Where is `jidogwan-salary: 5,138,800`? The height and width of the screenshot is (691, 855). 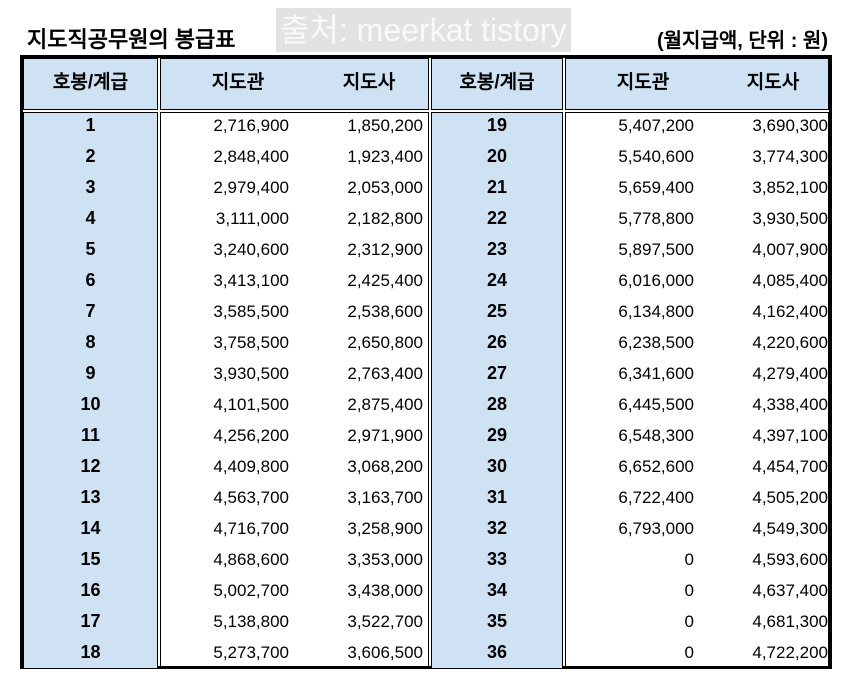 jidogwan-salary: 5,138,800 is located at coordinates (251, 621).